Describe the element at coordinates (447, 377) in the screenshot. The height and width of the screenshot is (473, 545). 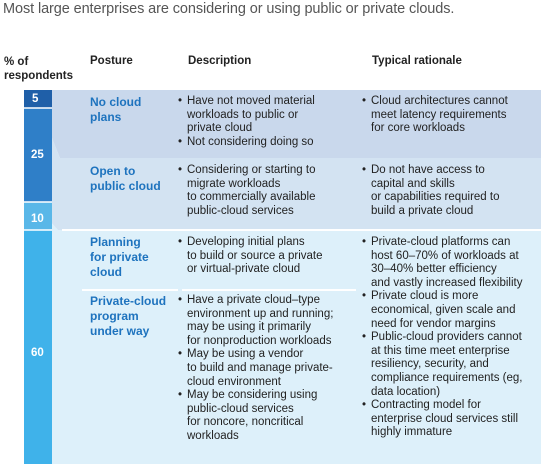
I see `text-line: compliance requirements (eg,` at that location.